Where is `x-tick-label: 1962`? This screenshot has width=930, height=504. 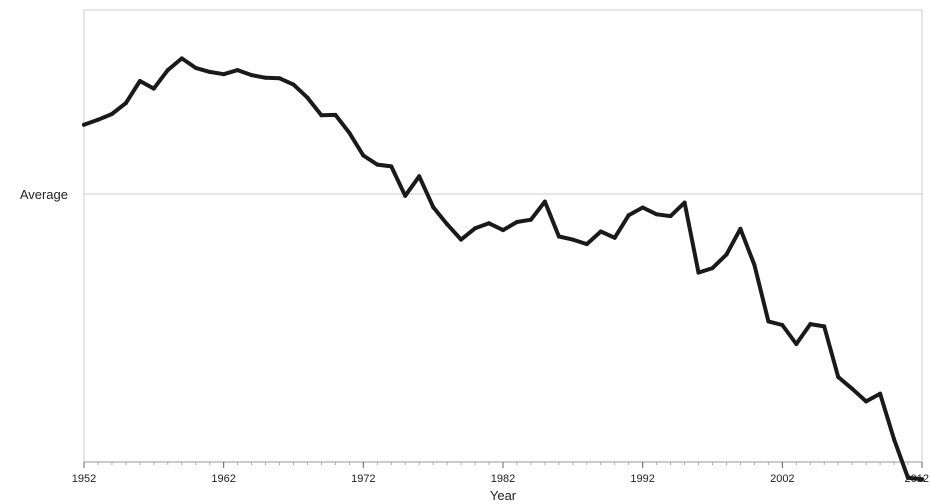
x-tick-label: 1962 is located at coordinates (223, 479).